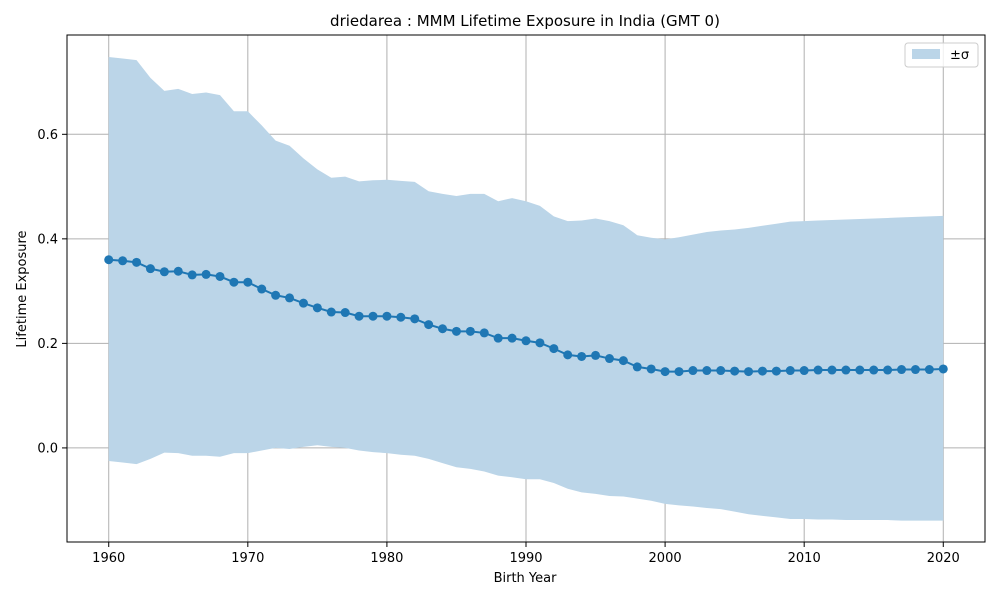 The height and width of the screenshot is (600, 1000). Describe the element at coordinates (52, 292) in the screenshot. I see `y-axis-ticks: 0.0 0.2 0.4 0.6` at that location.